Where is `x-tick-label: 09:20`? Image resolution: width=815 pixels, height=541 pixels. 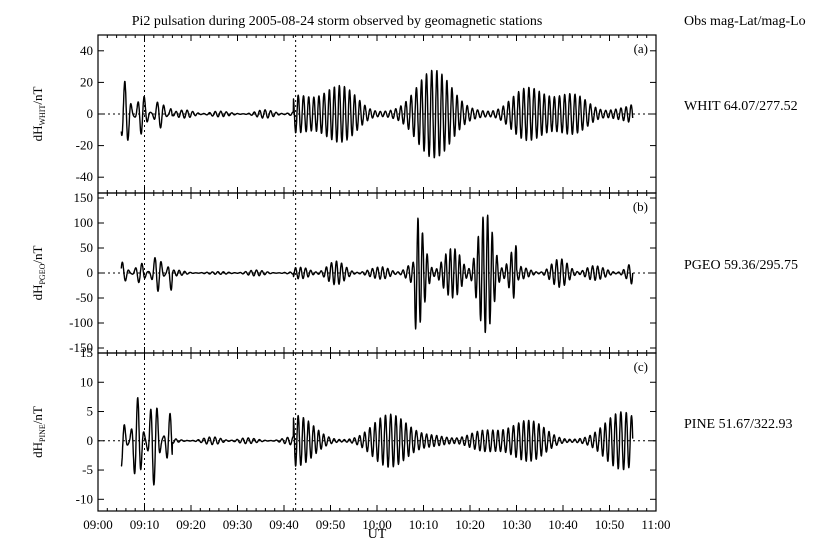 x-tick-label: 09:20 is located at coordinates (191, 524).